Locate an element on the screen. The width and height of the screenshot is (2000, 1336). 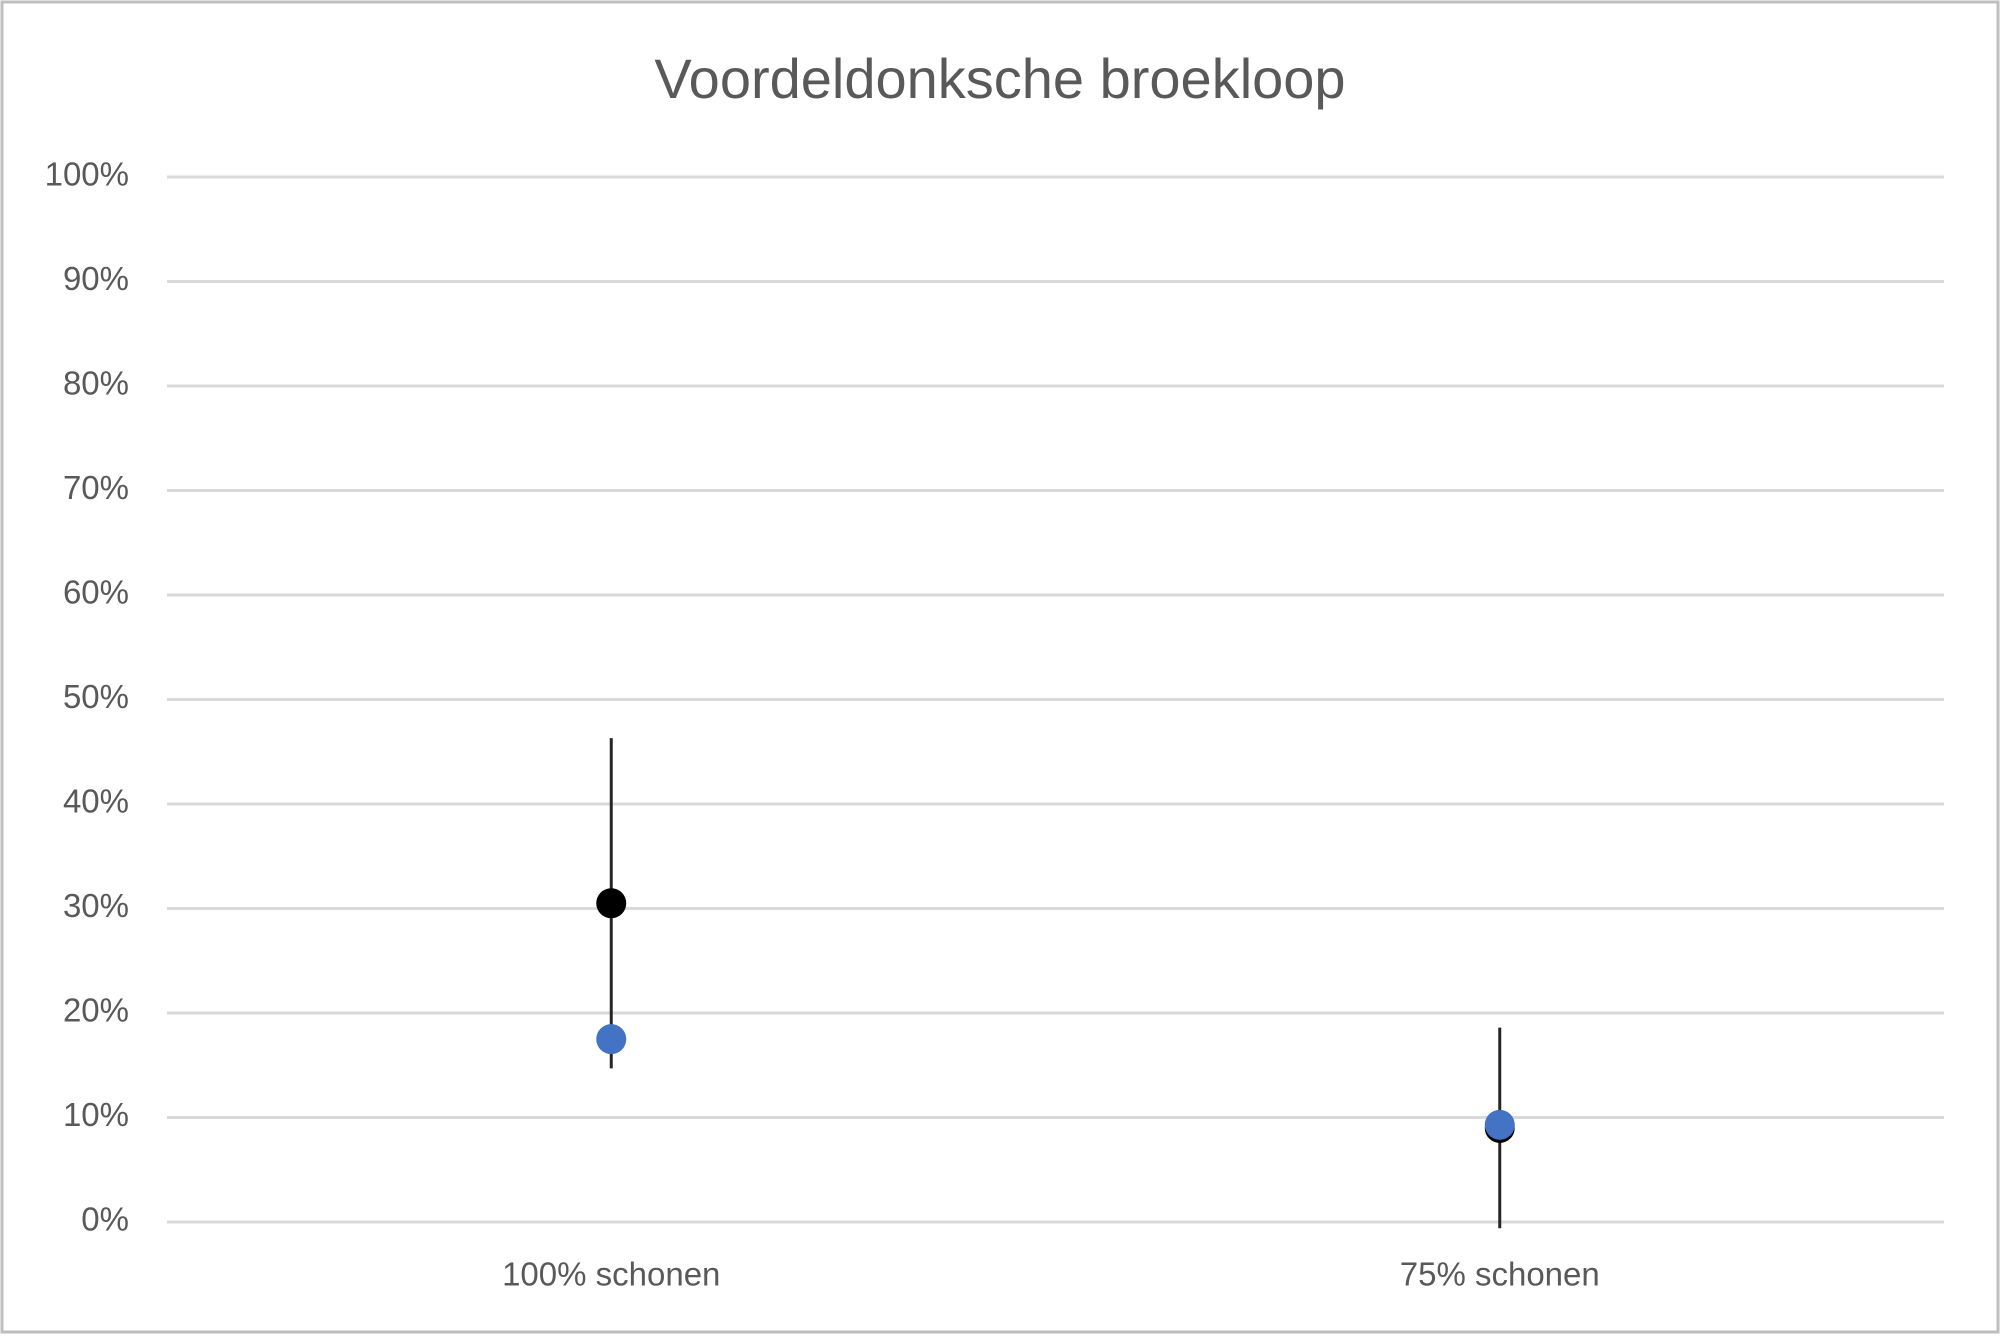
x-tick-label: 75% schonen is located at coordinates (1500, 1274).